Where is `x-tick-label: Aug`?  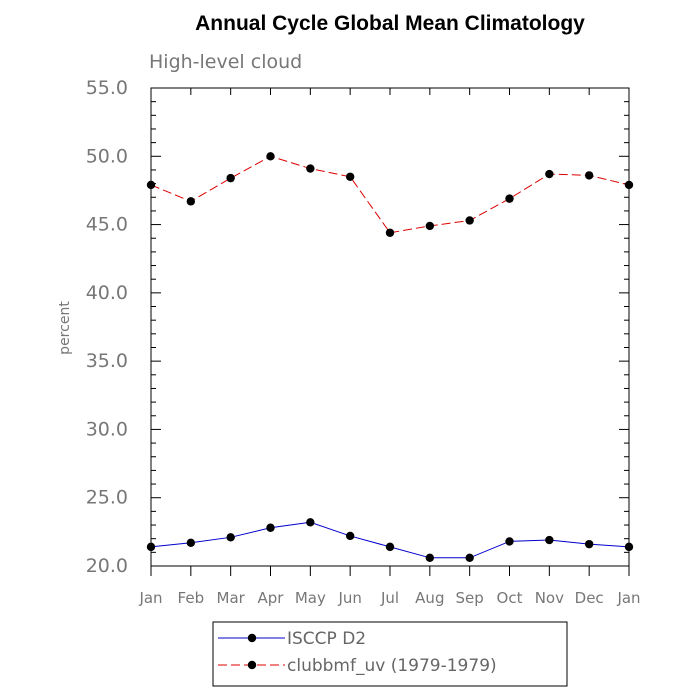 x-tick-label: Aug is located at coordinates (429, 598).